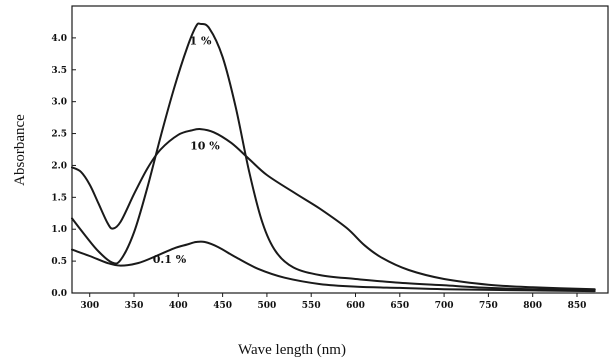  What do you see at coordinates (59, 166) in the screenshot?
I see `y-tick-label: 2.0` at bounding box center [59, 166].